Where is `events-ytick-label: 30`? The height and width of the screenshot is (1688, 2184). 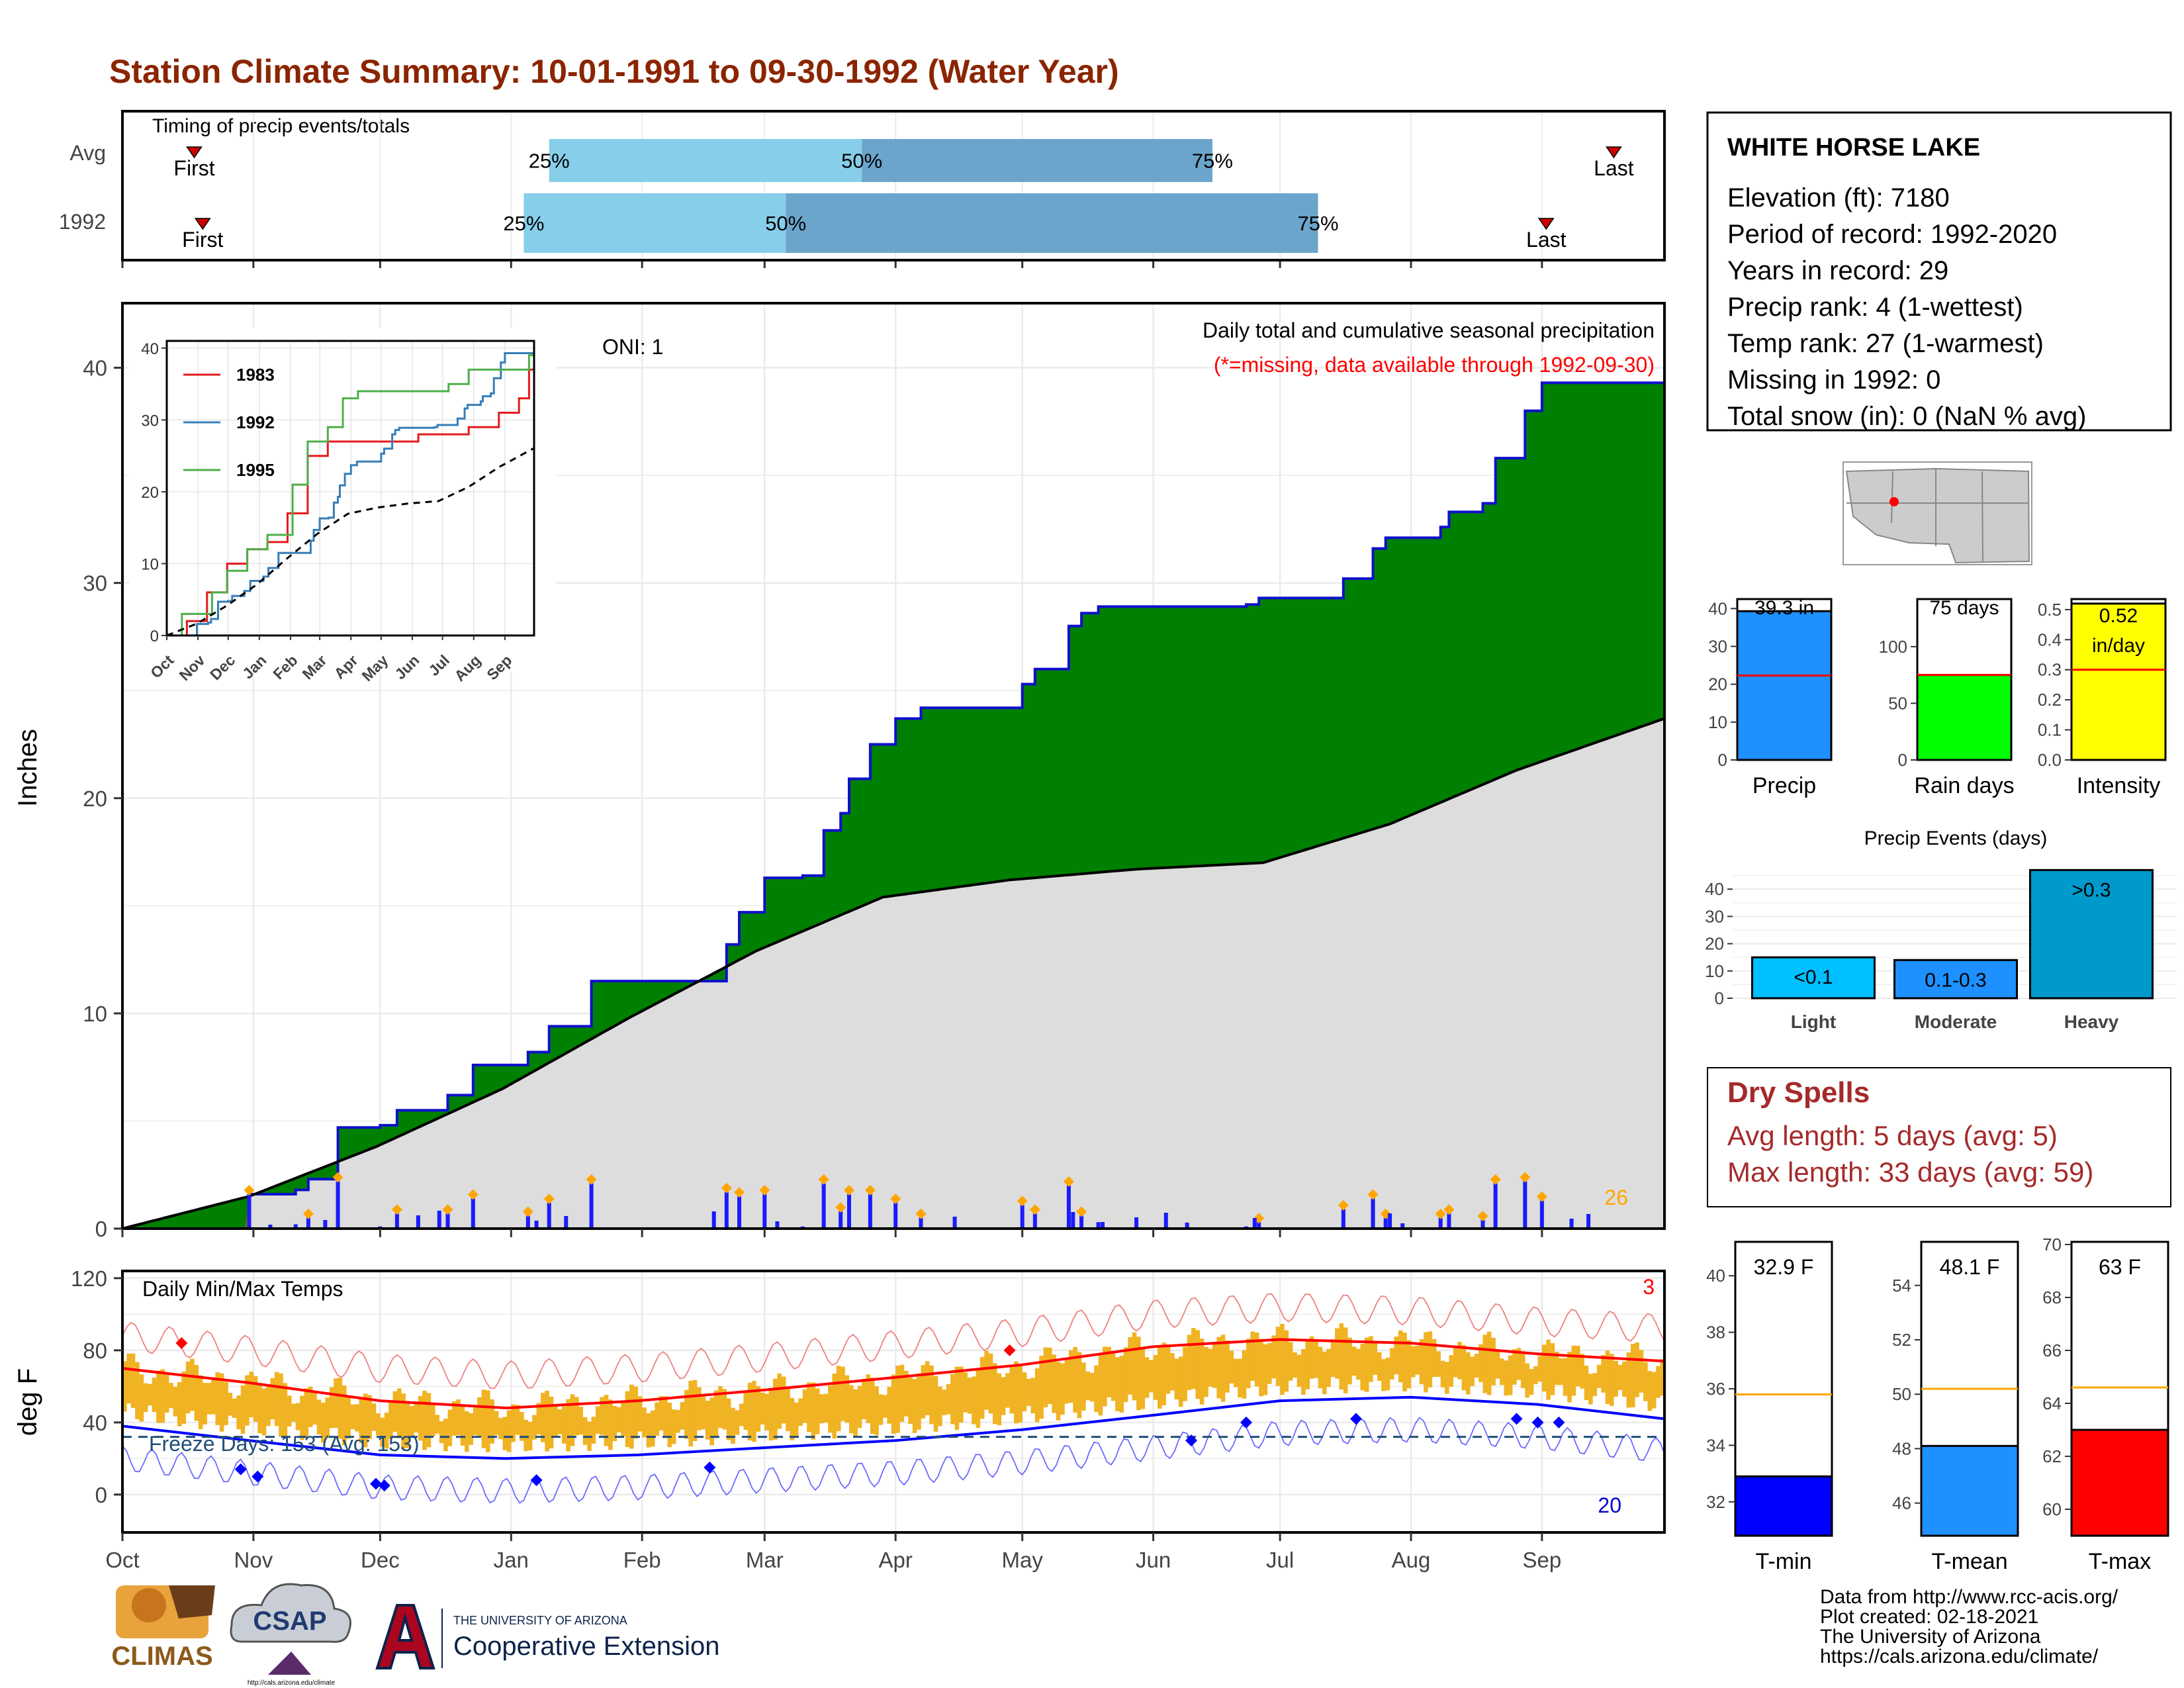
events-ytick-label: 30 is located at coordinates (1715, 916).